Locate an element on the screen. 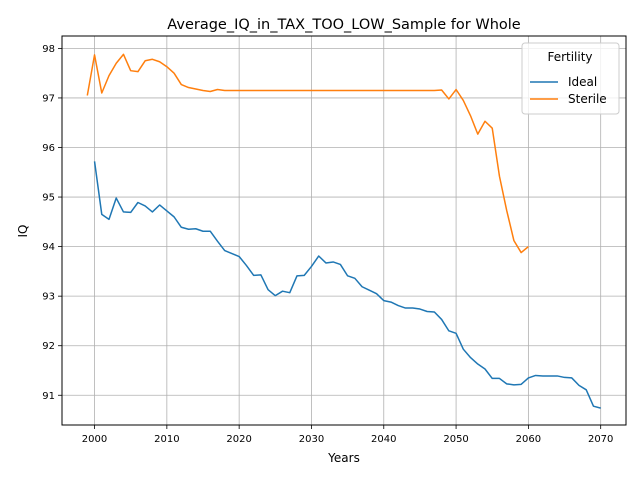 The width and height of the screenshot is (640, 480). legend-box is located at coordinates (570, 78).